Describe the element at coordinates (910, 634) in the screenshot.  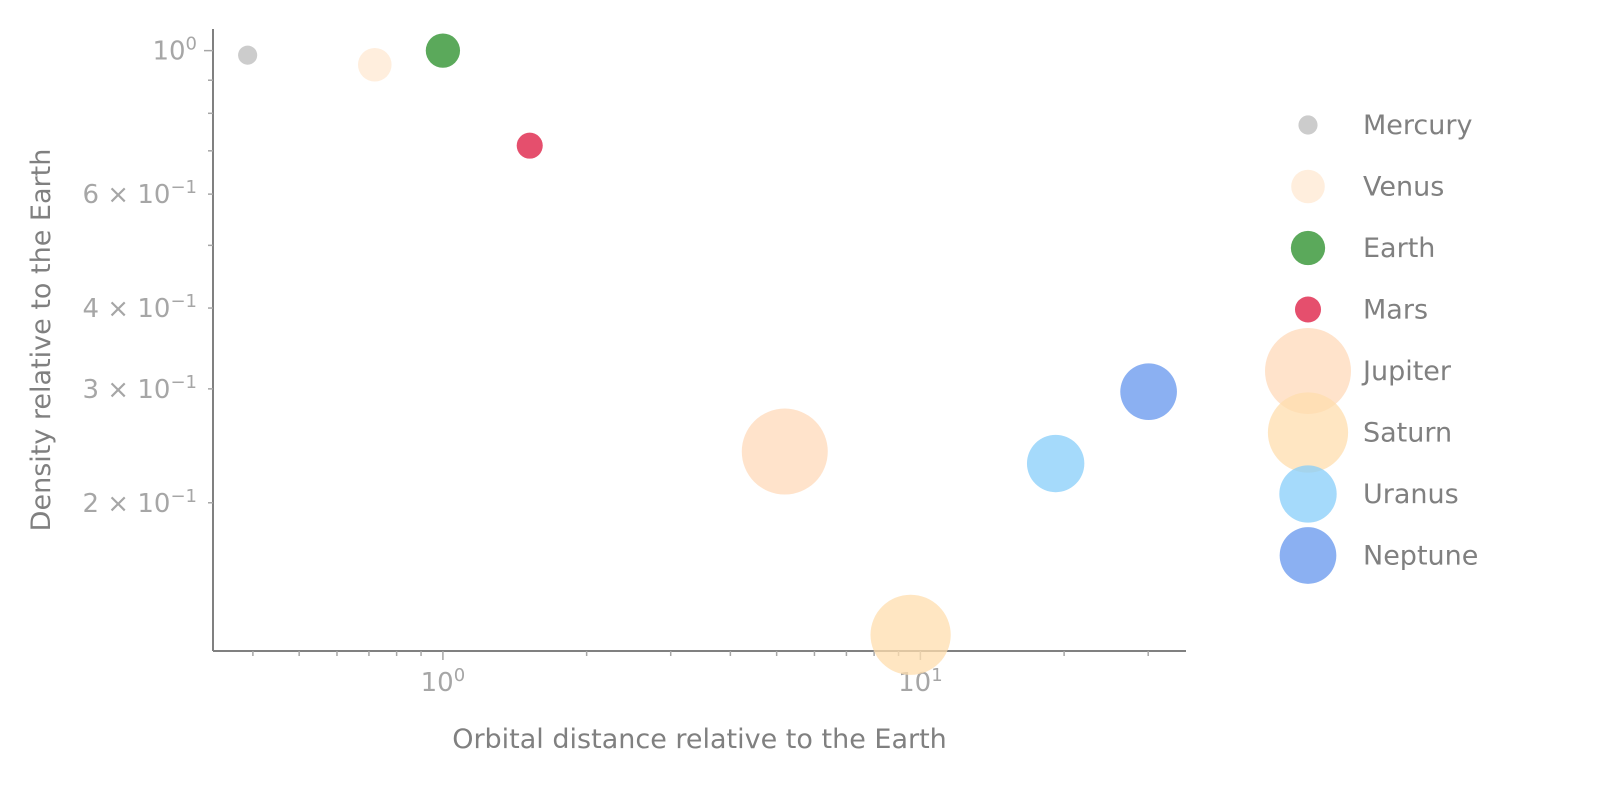
I see `point-saturn` at that location.